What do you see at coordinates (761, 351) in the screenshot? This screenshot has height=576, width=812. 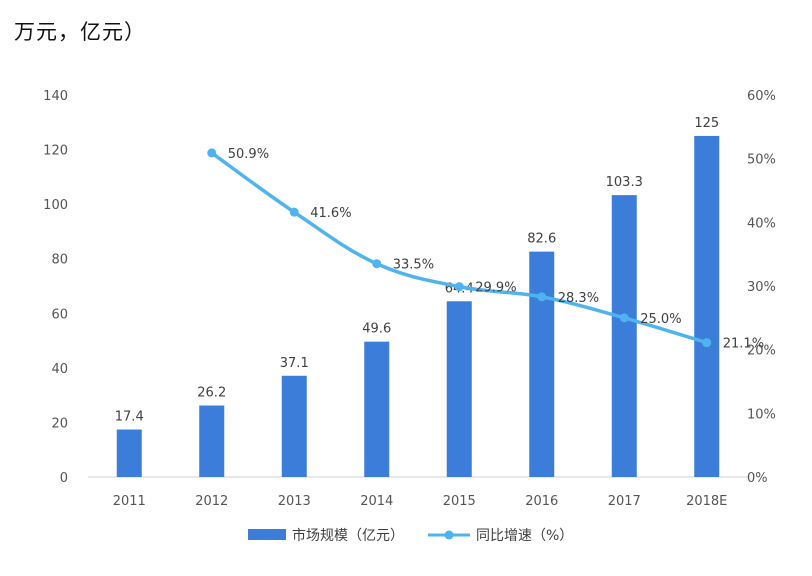 I see `y2-tick-label: 20%` at bounding box center [761, 351].